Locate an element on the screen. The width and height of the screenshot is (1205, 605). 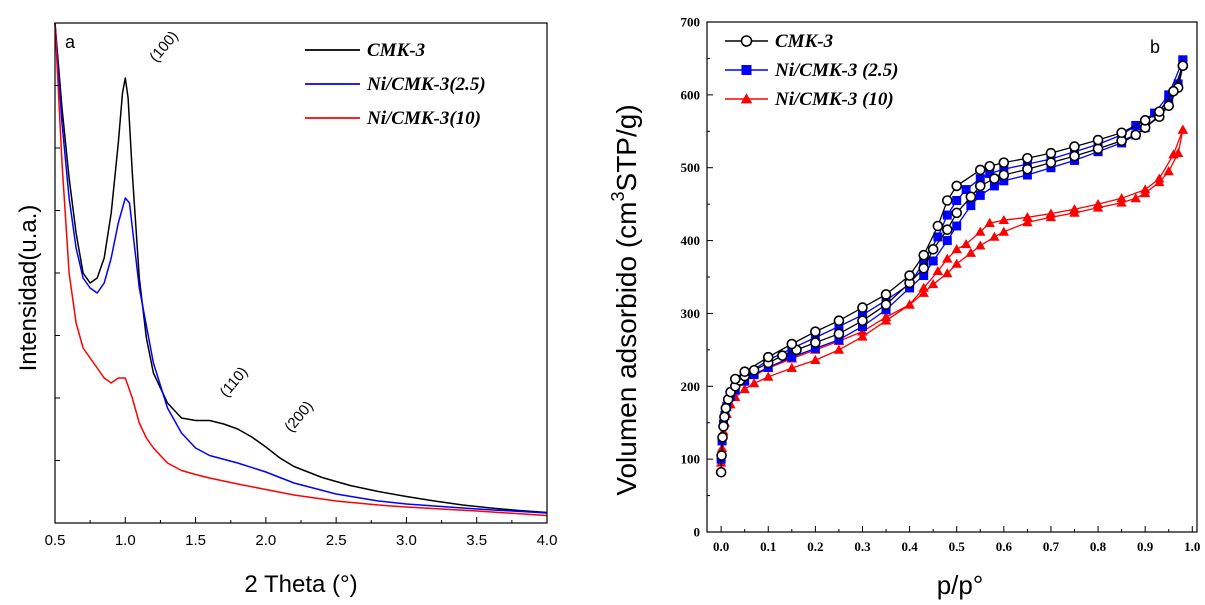
panel-b-x-tick-label: 0.1 is located at coordinates (768, 546).